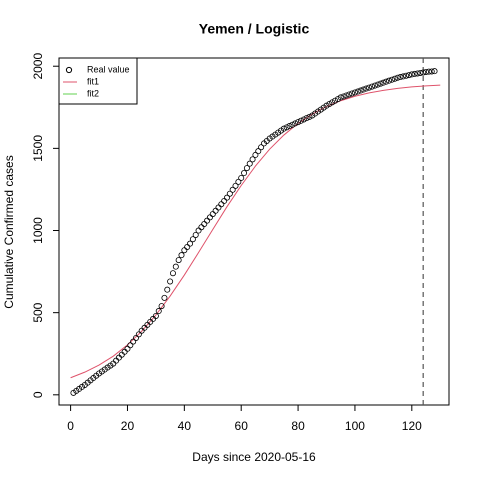 This screenshot has width=480, height=480. What do you see at coordinates (70, 426) in the screenshot?
I see `x-tick-label: 0` at bounding box center [70, 426].